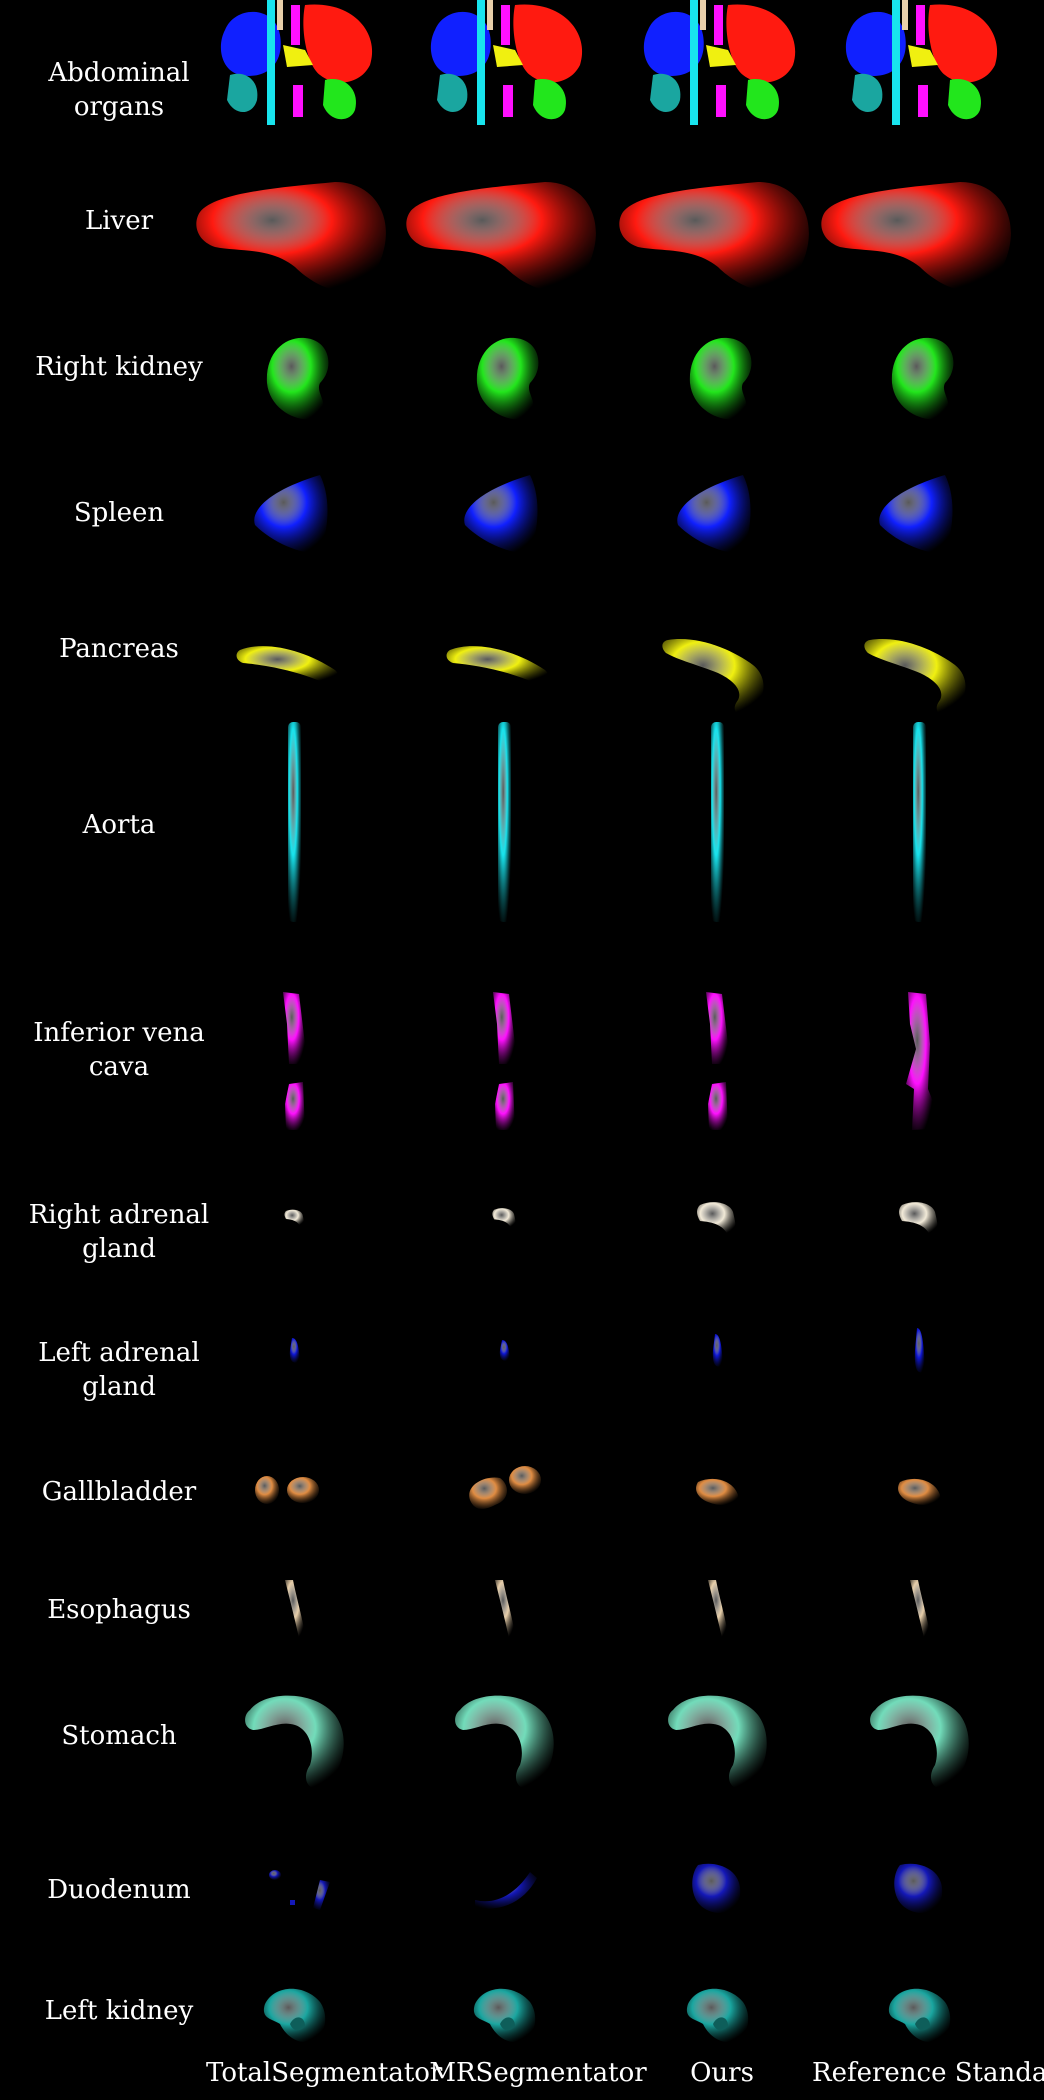 The width and height of the screenshot is (1044, 2100). What do you see at coordinates (506, 1890) in the screenshot?
I see `duodenum-render-mrsegmentator` at bounding box center [506, 1890].